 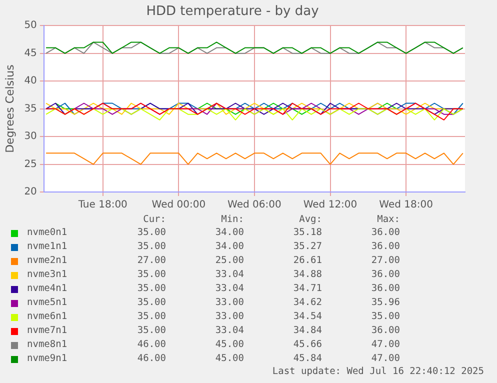 I want to click on text: 35.27, so click(x=307, y=247).